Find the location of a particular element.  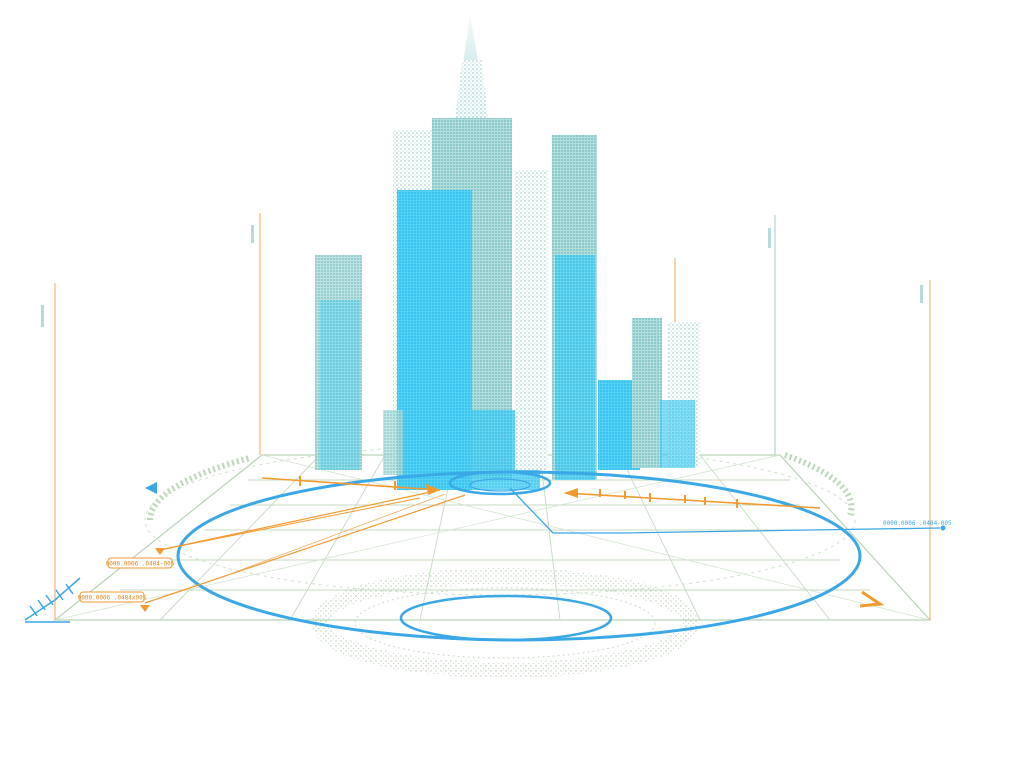

direction-arrow-icon is located at coordinates (151, 488).